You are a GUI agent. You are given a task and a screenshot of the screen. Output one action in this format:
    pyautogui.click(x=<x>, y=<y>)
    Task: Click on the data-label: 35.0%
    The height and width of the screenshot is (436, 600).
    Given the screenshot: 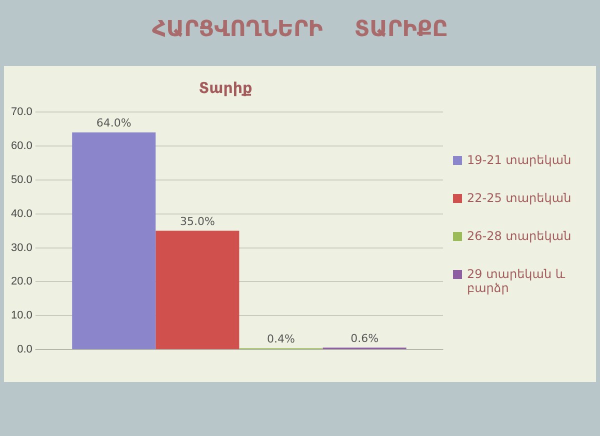 What is the action you would take?
    pyautogui.click(x=197, y=221)
    